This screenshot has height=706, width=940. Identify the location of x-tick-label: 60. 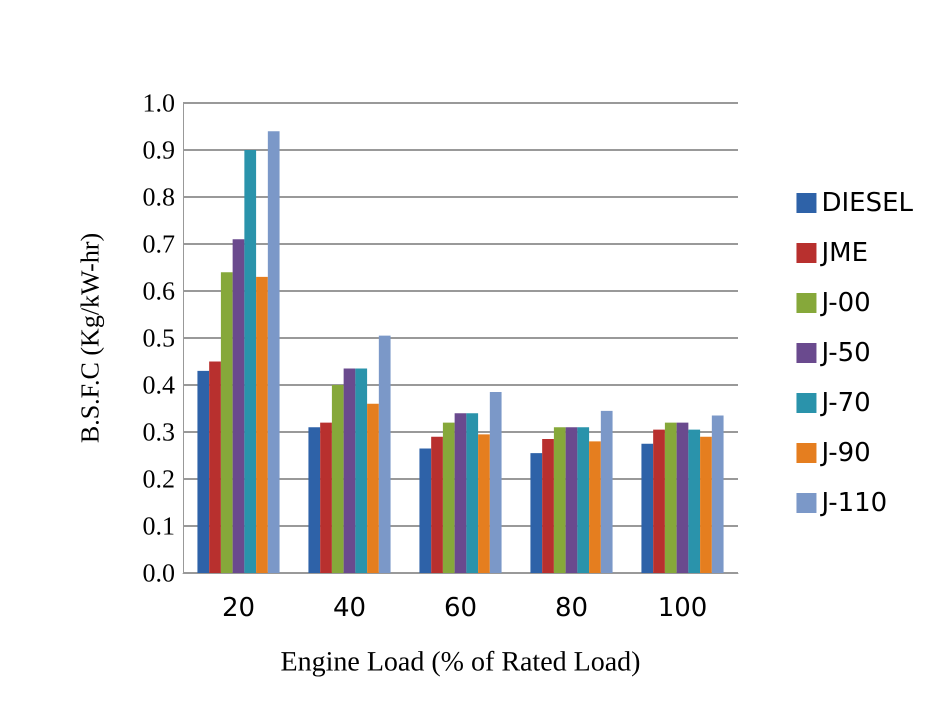
(461, 608).